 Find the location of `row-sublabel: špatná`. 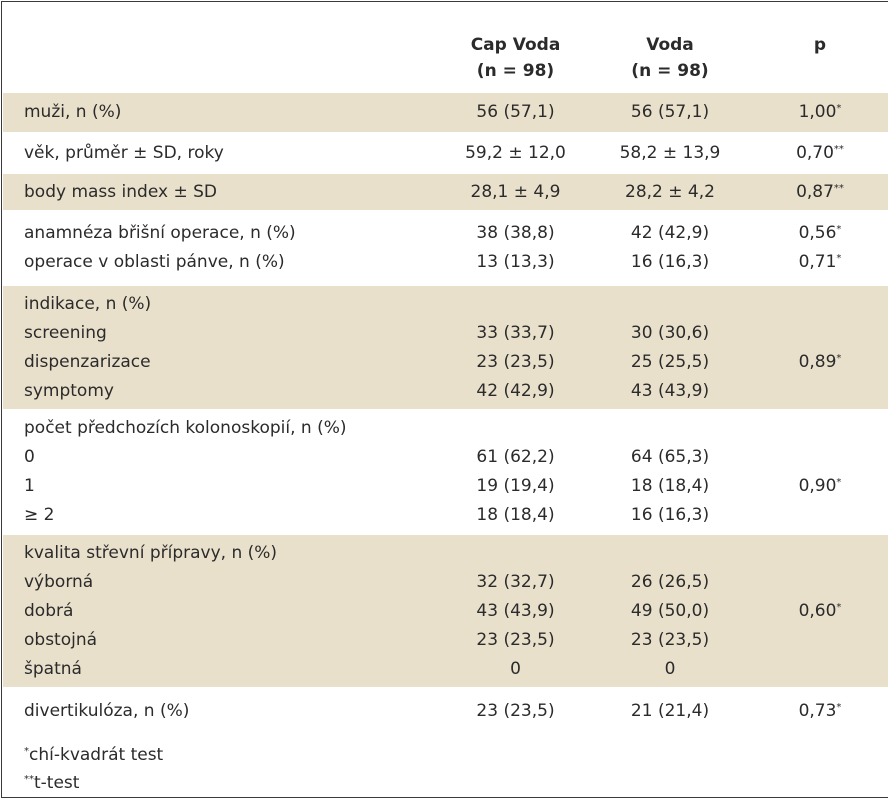

row-sublabel: špatná is located at coordinates (53, 668).